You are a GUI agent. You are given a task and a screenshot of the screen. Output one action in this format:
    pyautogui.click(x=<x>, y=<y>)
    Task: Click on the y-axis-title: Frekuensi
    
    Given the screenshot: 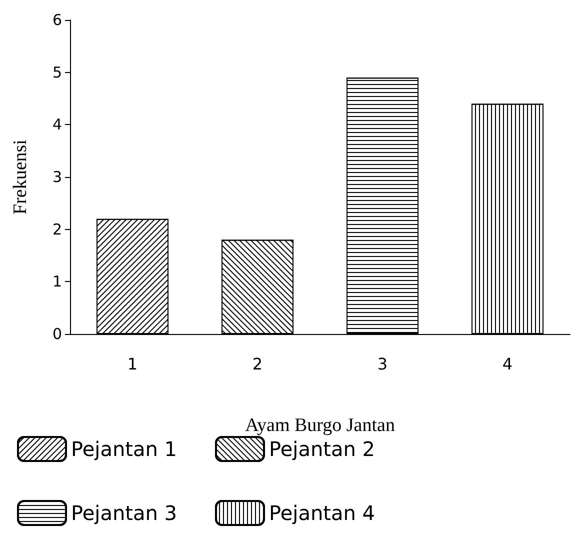 What is the action you would take?
    pyautogui.click(x=20, y=177)
    